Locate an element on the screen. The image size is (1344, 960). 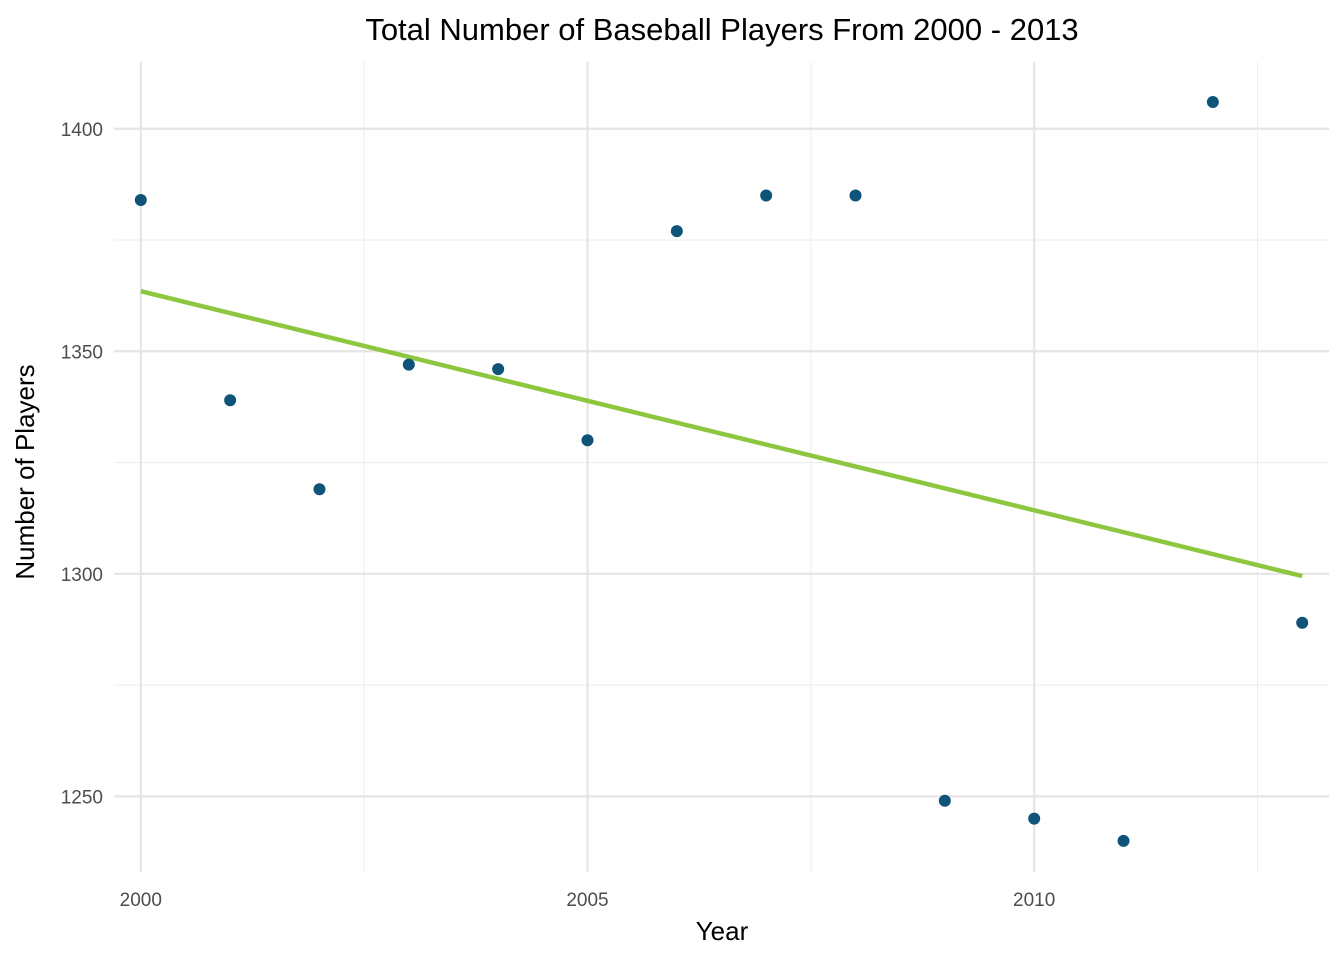
x-tick-label: 2005 is located at coordinates (587, 900).